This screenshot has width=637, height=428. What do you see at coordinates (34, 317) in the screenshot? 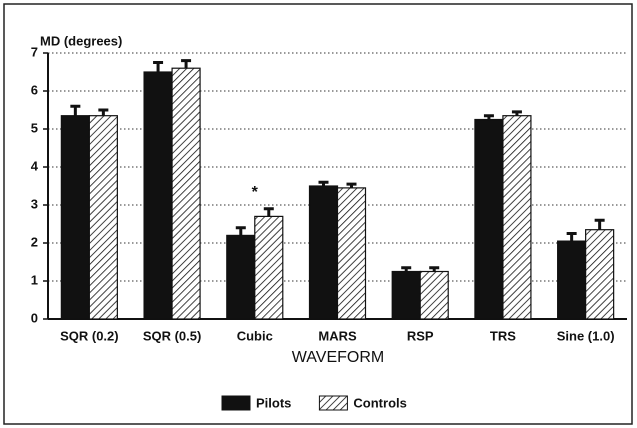
I see `y-tick-label: 0` at bounding box center [34, 317].